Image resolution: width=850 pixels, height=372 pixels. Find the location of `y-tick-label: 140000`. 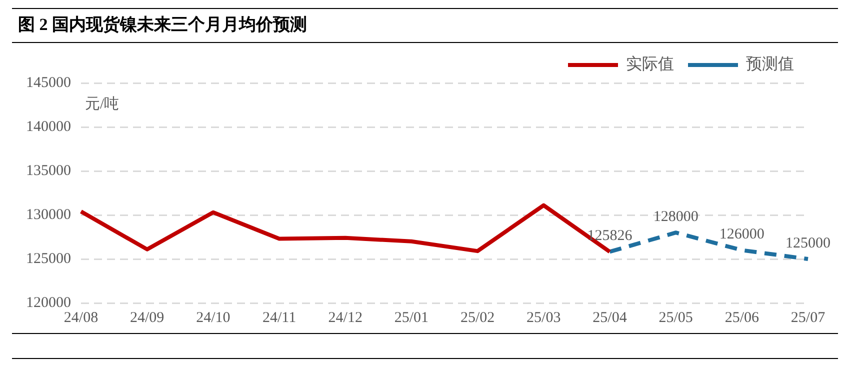

y-tick-label: 140000 is located at coordinates (48, 126).